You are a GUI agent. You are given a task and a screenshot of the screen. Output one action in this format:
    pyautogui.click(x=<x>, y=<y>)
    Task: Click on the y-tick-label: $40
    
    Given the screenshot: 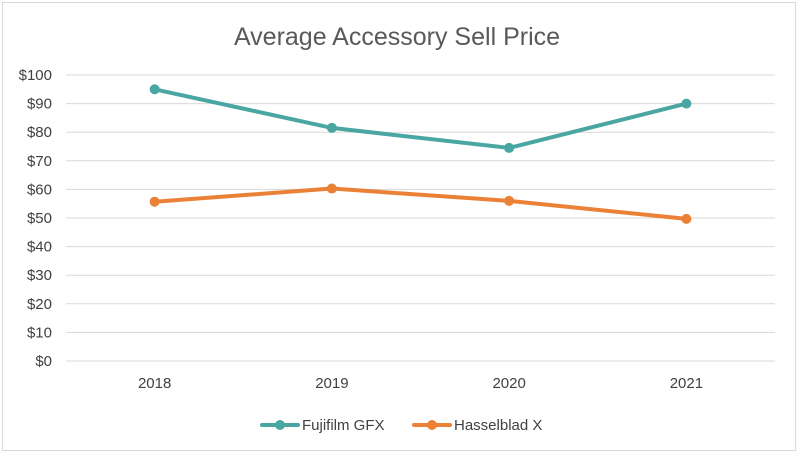 What is the action you would take?
    pyautogui.click(x=39, y=247)
    